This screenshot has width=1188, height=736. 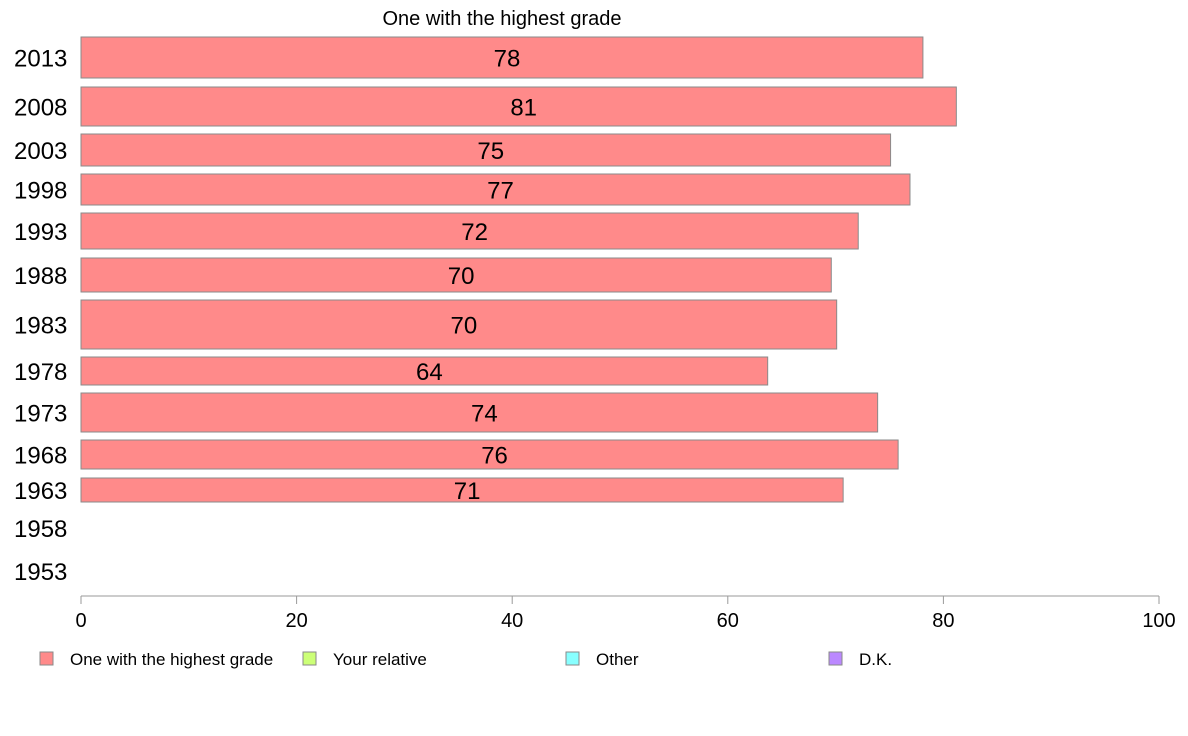 What do you see at coordinates (494, 456) in the screenshot?
I see `data-label-1968: 76` at bounding box center [494, 456].